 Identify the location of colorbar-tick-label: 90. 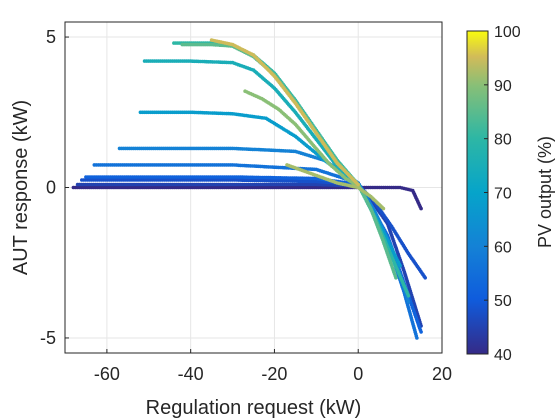
(503, 86).